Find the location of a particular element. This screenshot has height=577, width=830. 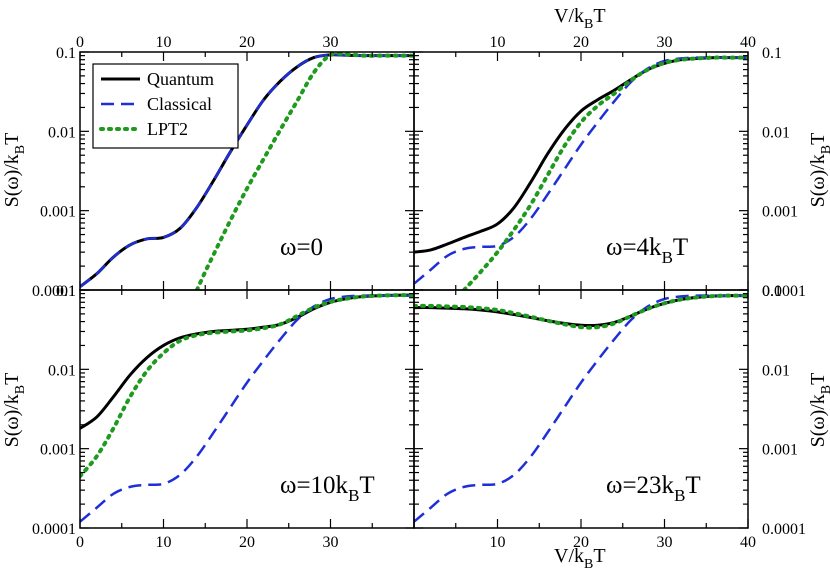

panel-label: ω=0 is located at coordinates (301, 247).